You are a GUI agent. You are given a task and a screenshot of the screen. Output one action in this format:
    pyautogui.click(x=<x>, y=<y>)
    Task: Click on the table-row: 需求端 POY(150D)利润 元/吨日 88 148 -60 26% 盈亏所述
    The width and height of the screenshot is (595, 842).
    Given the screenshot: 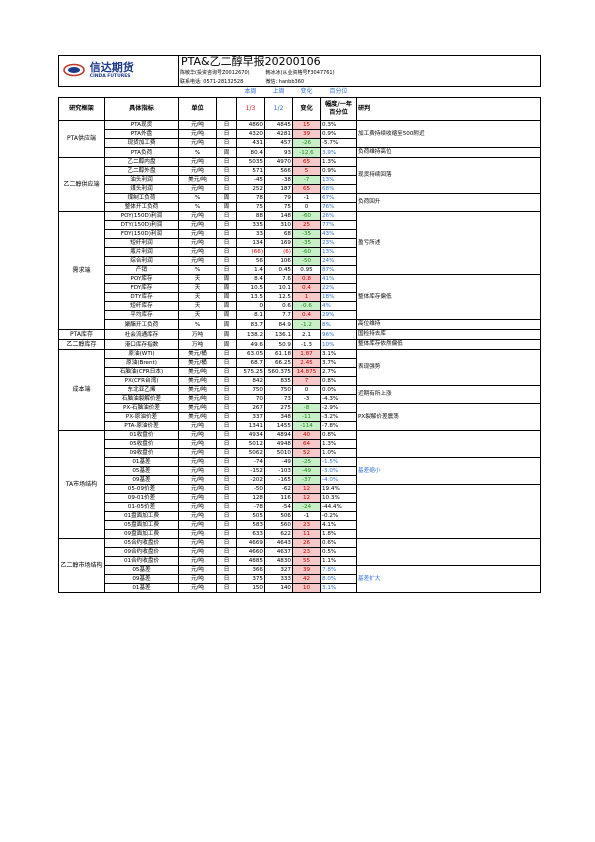 What is the action you would take?
    pyautogui.click(x=300, y=270)
    